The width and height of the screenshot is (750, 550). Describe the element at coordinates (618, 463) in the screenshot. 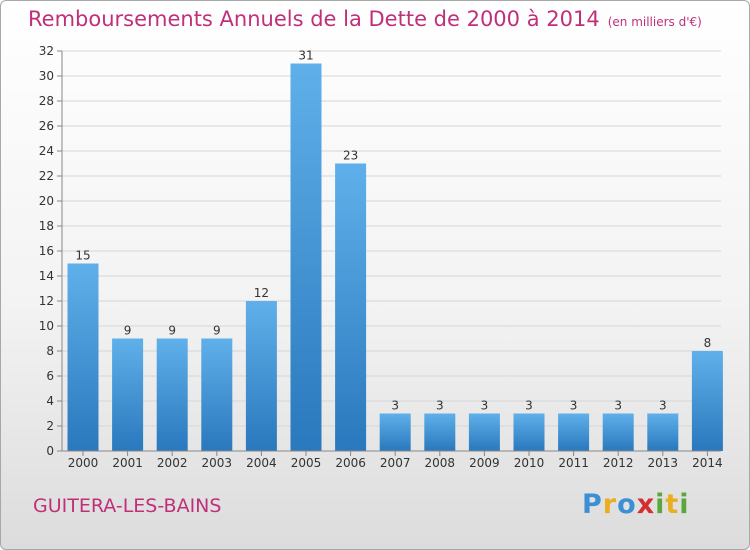

I see `x-tick-label: 2012` at that location.